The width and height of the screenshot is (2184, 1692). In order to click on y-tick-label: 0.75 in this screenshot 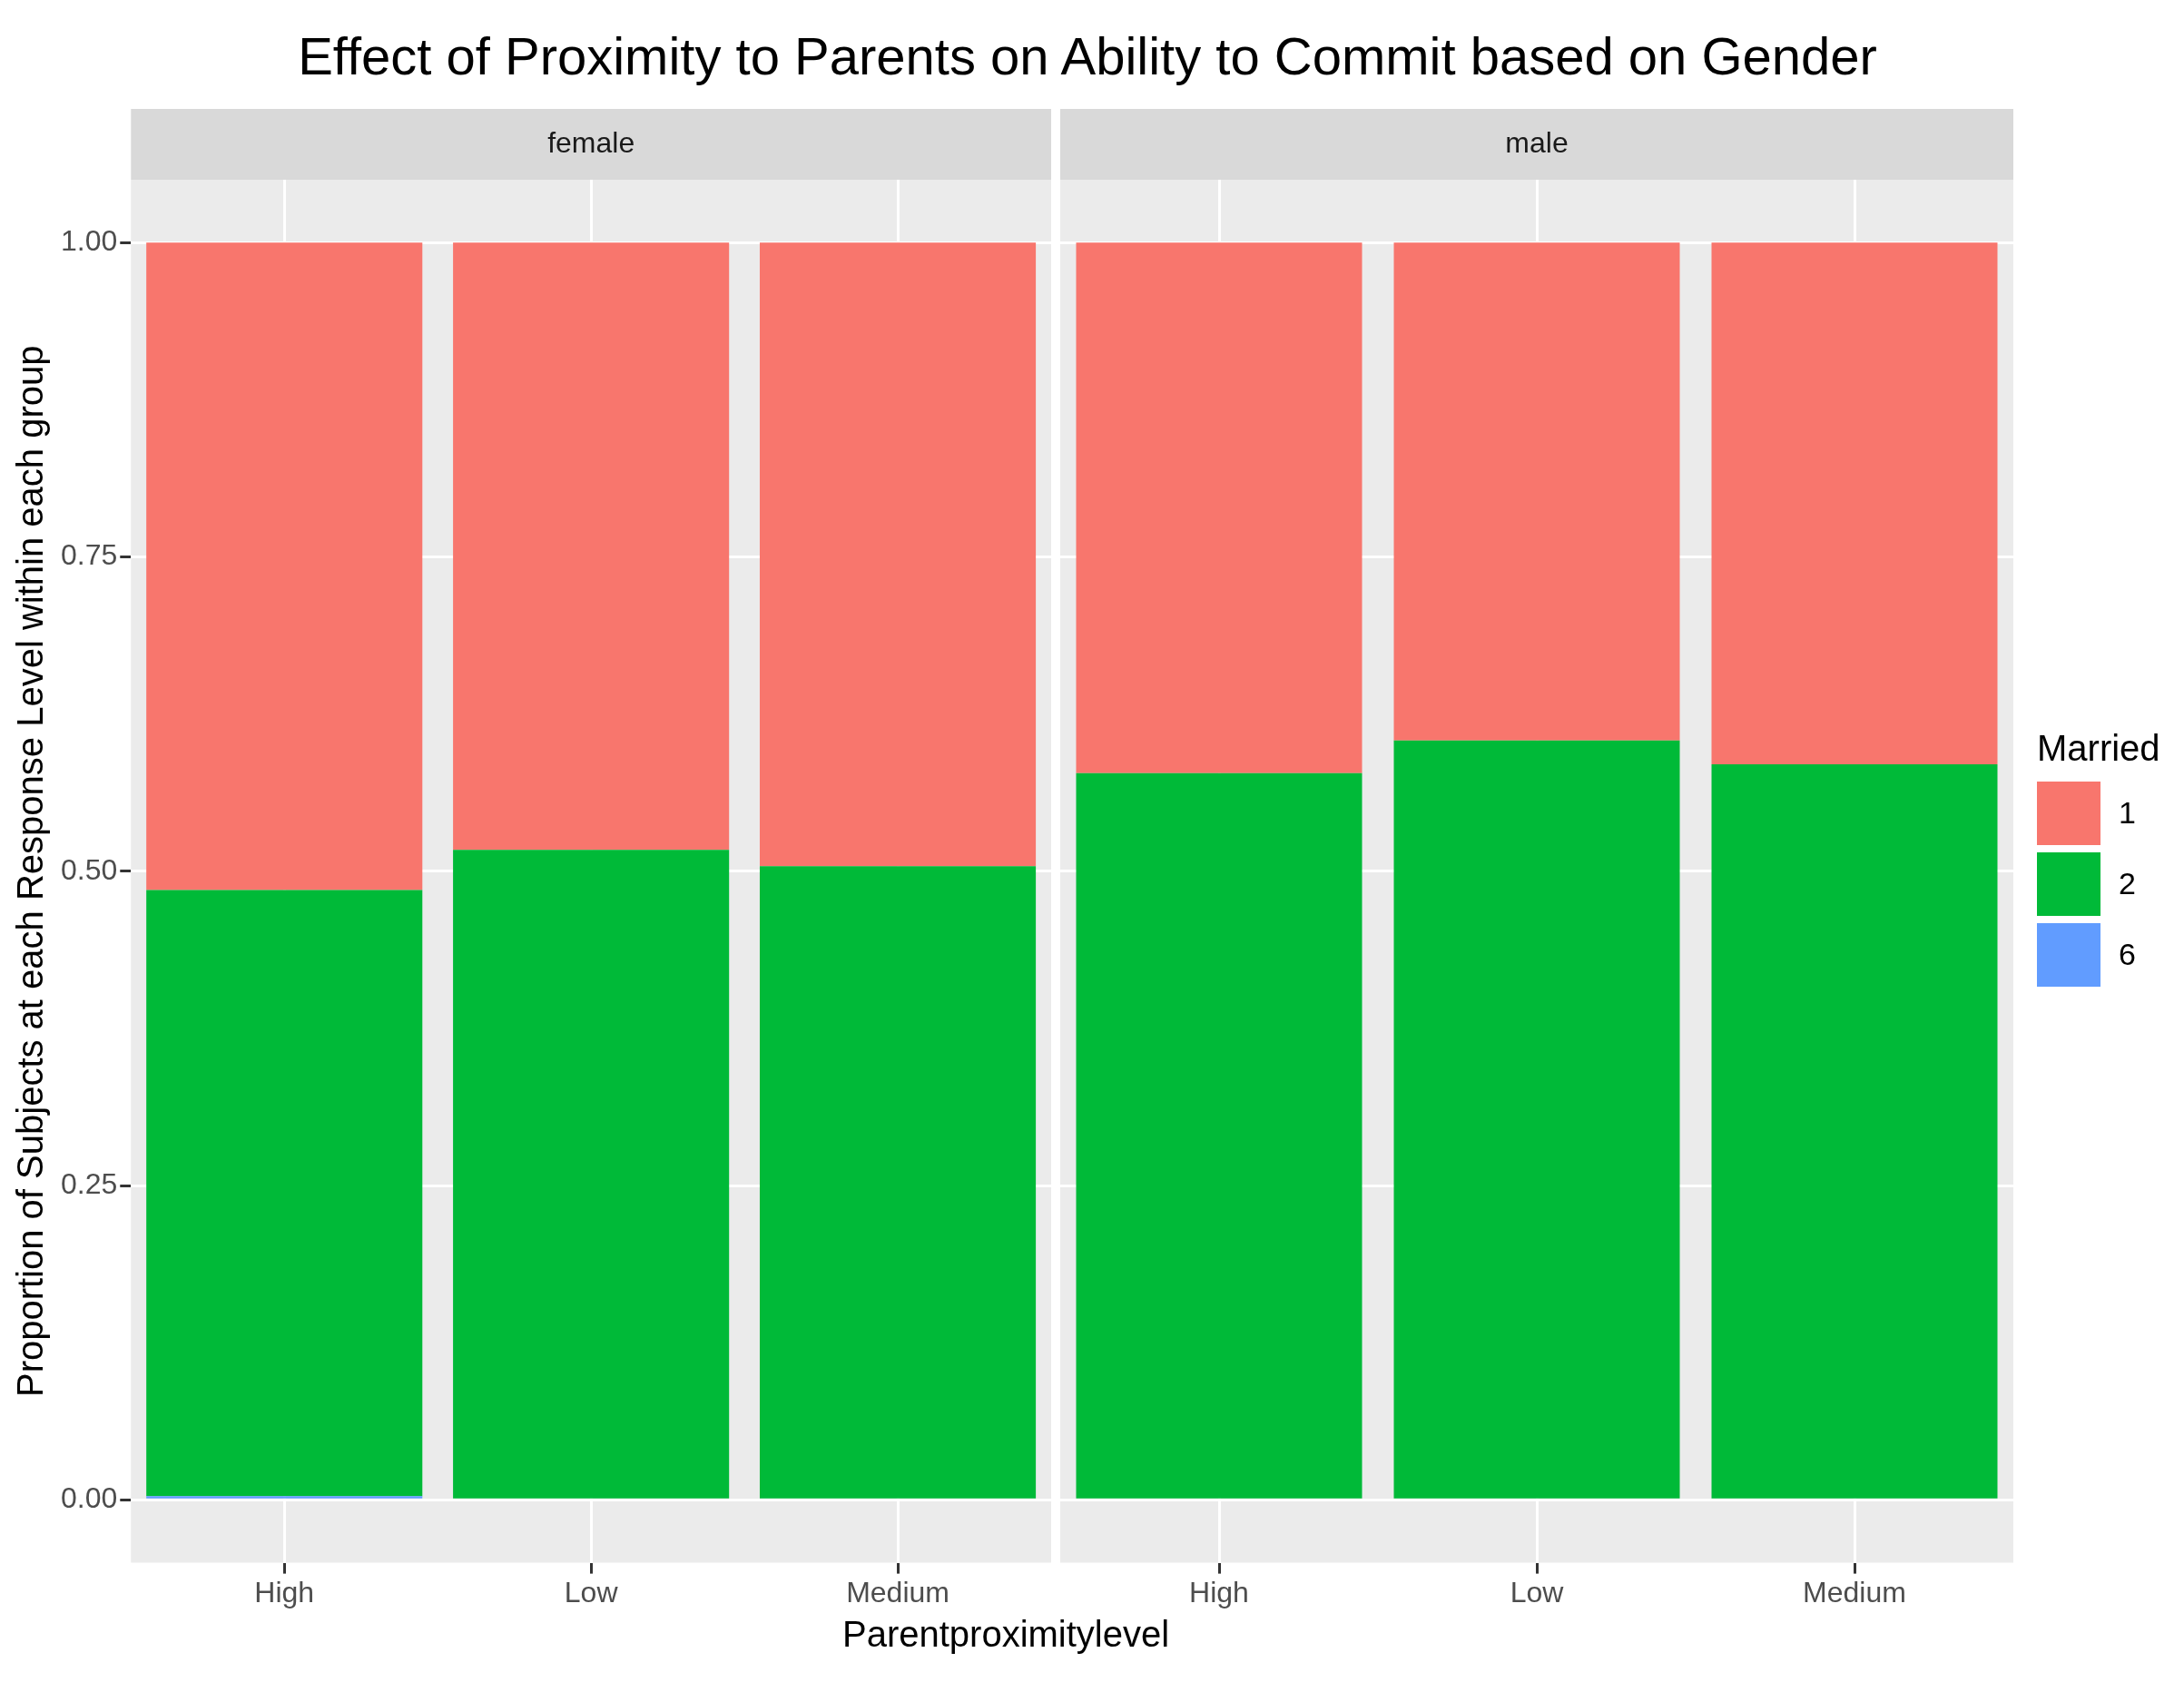, I will do `click(89, 555)`.